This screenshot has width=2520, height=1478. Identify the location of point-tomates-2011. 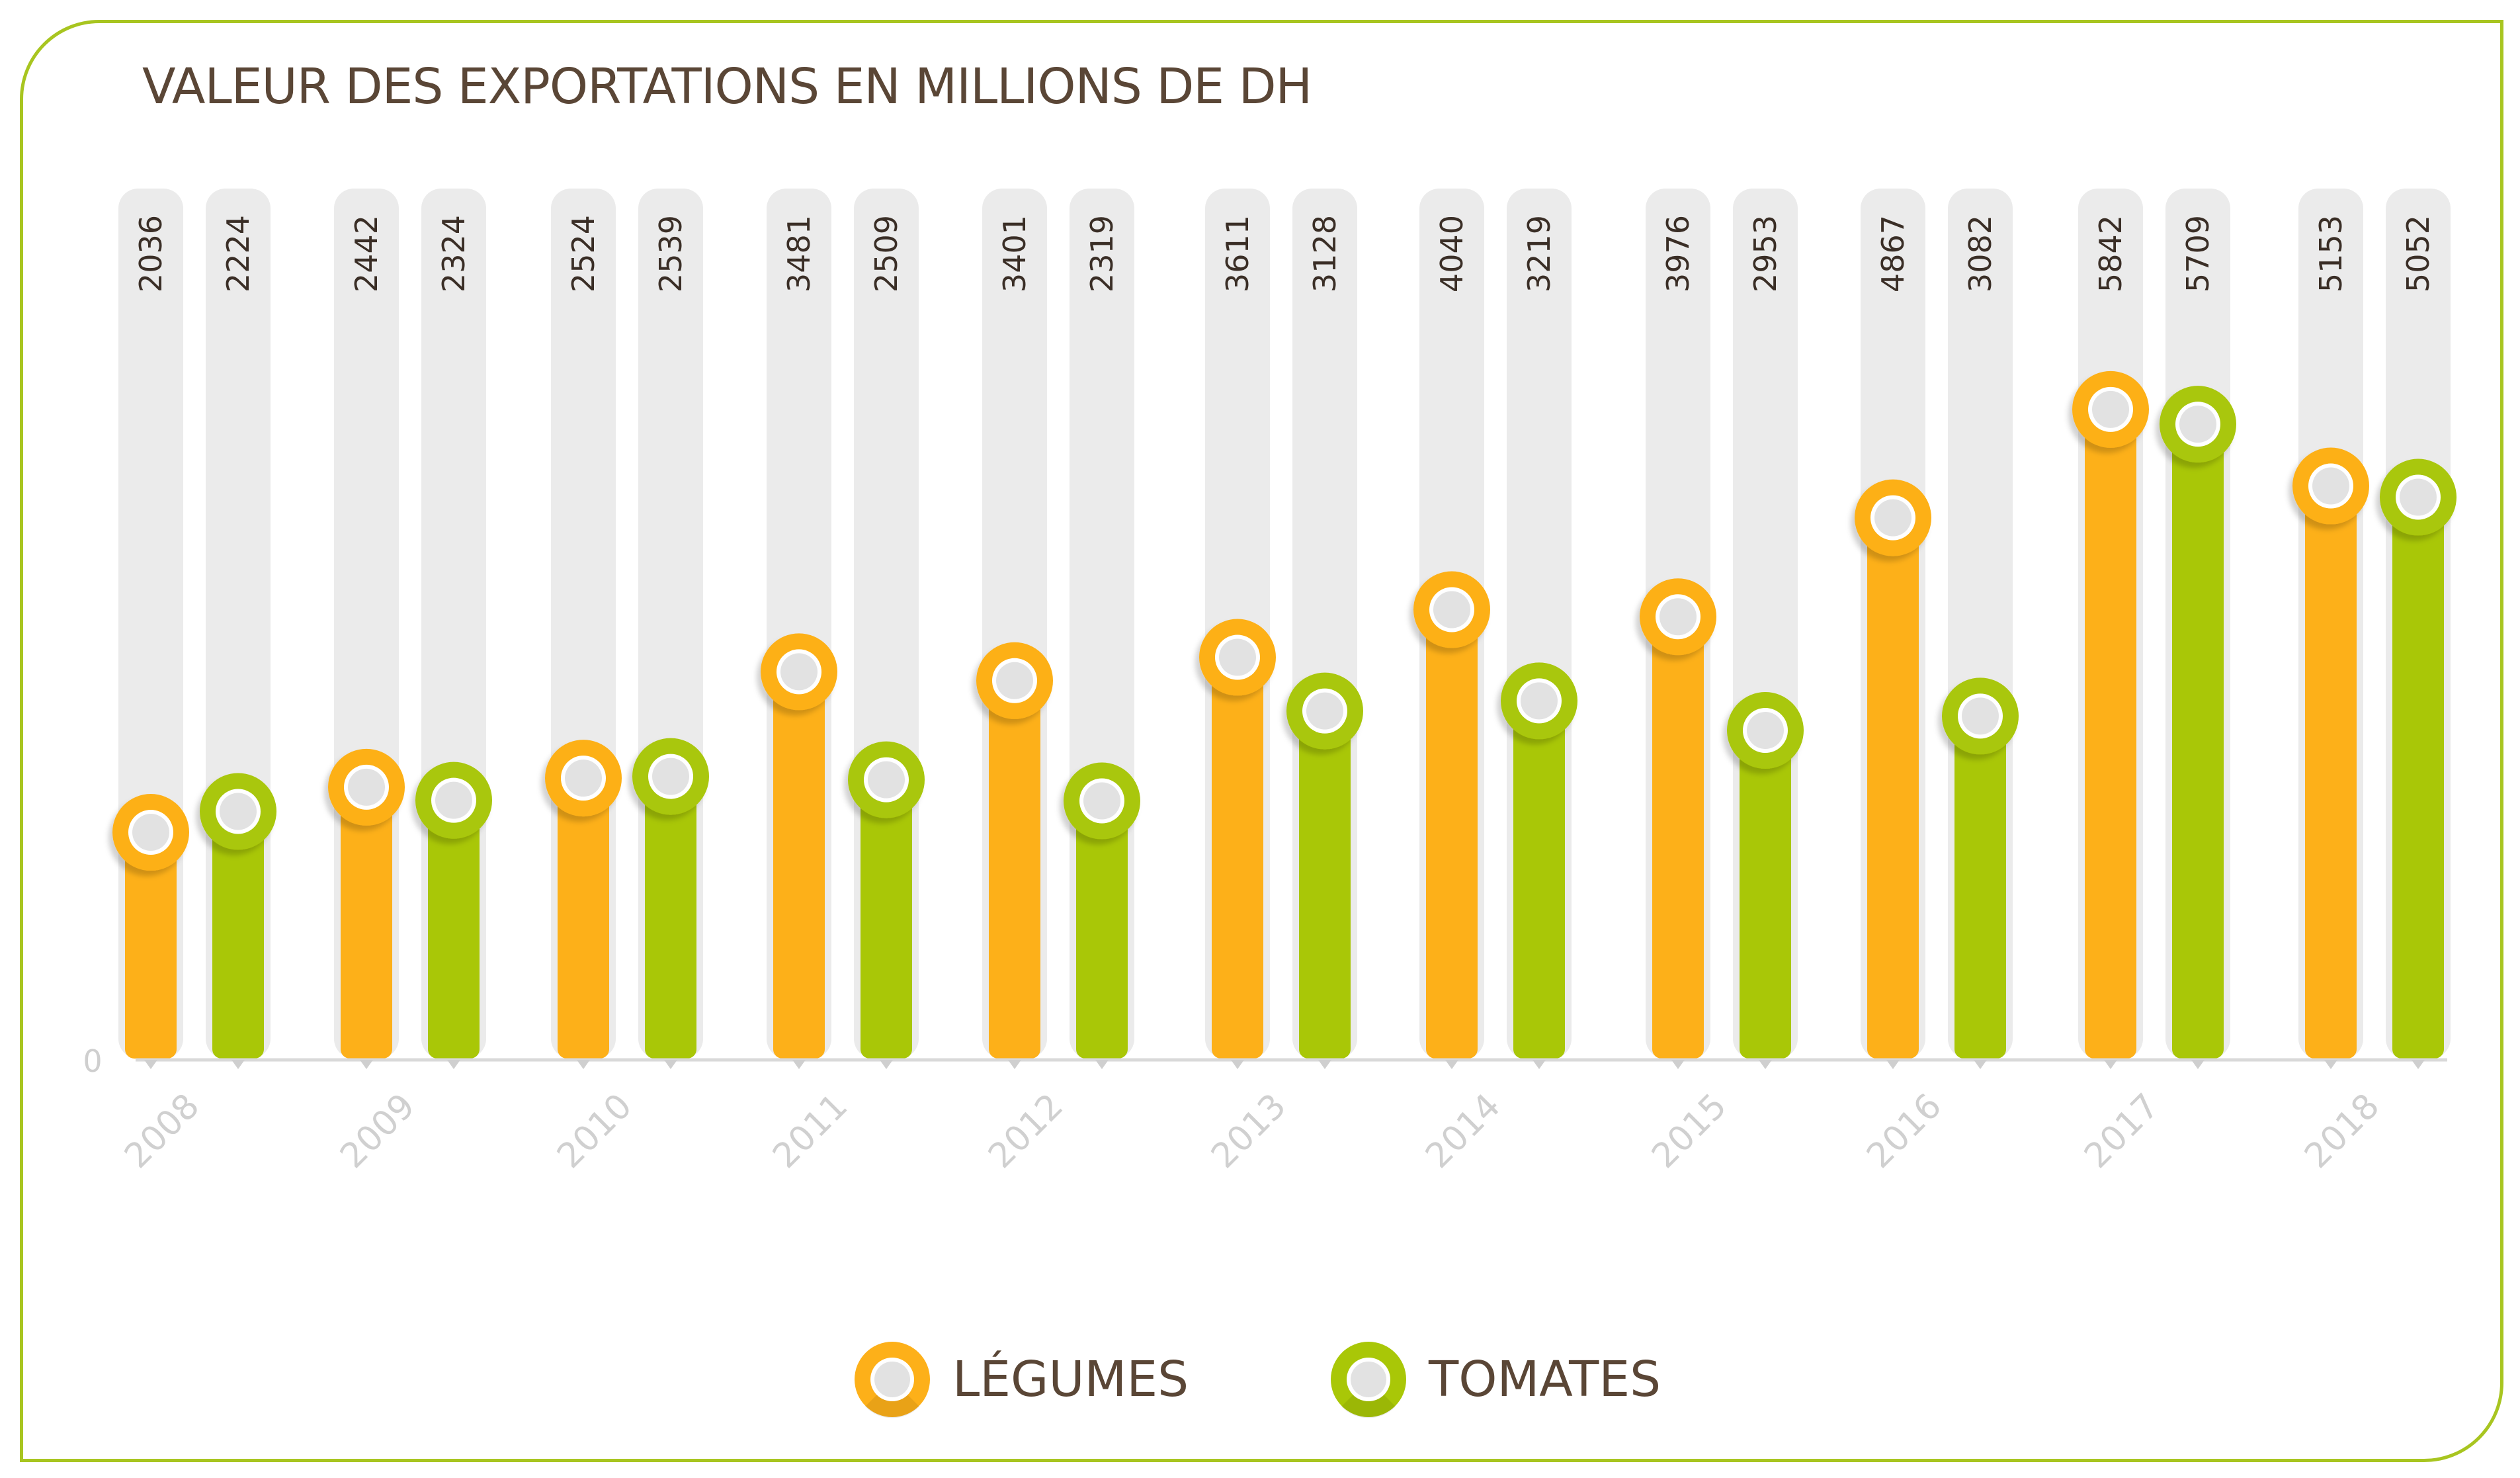
(886, 779).